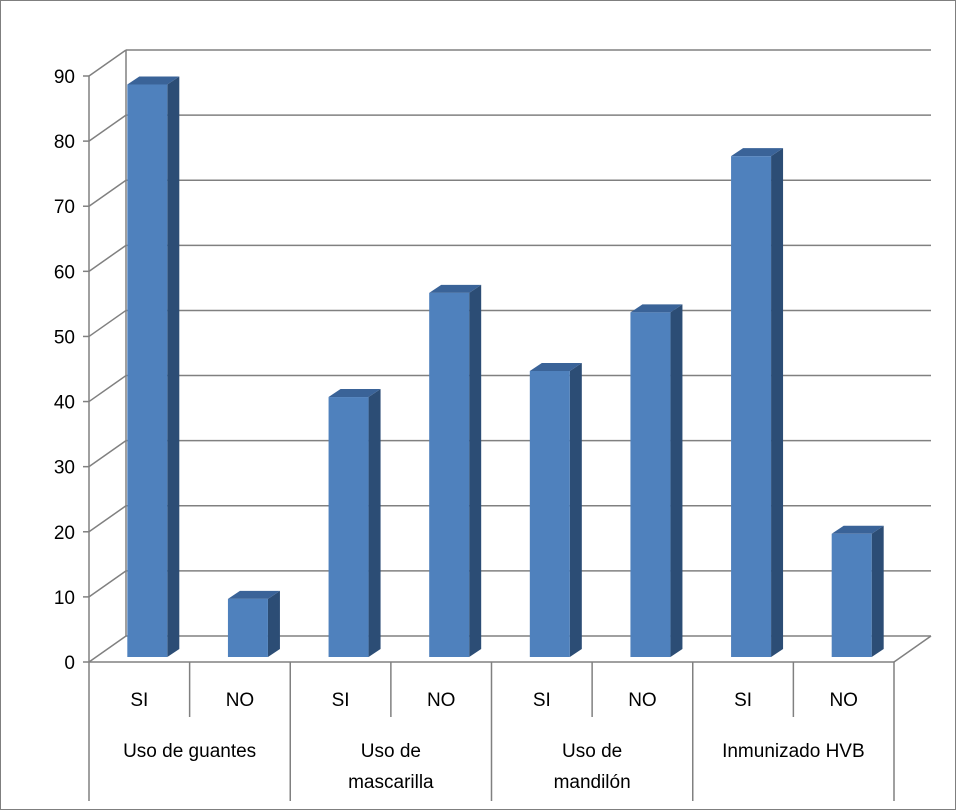  Describe the element at coordinates (64, 77) in the screenshot. I see `y-tick-label: 90` at that location.